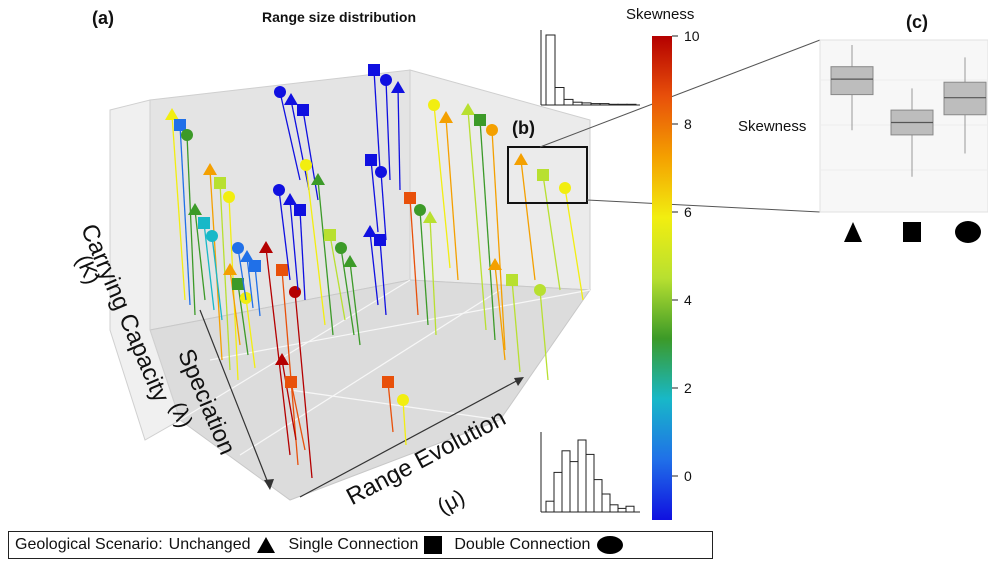 This screenshot has height=561, width=988. I want to click on panel-c-label: (c), so click(917, 22).